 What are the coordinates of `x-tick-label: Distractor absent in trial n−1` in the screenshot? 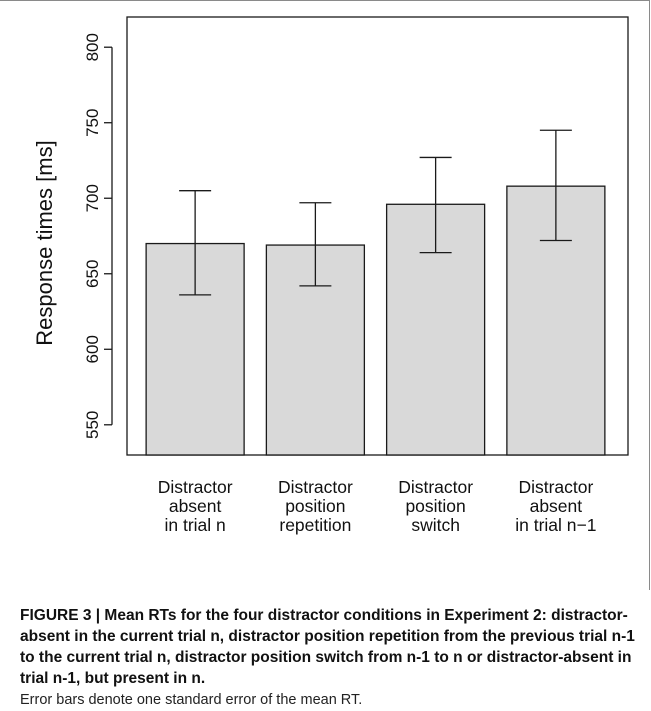 It's located at (555, 506).